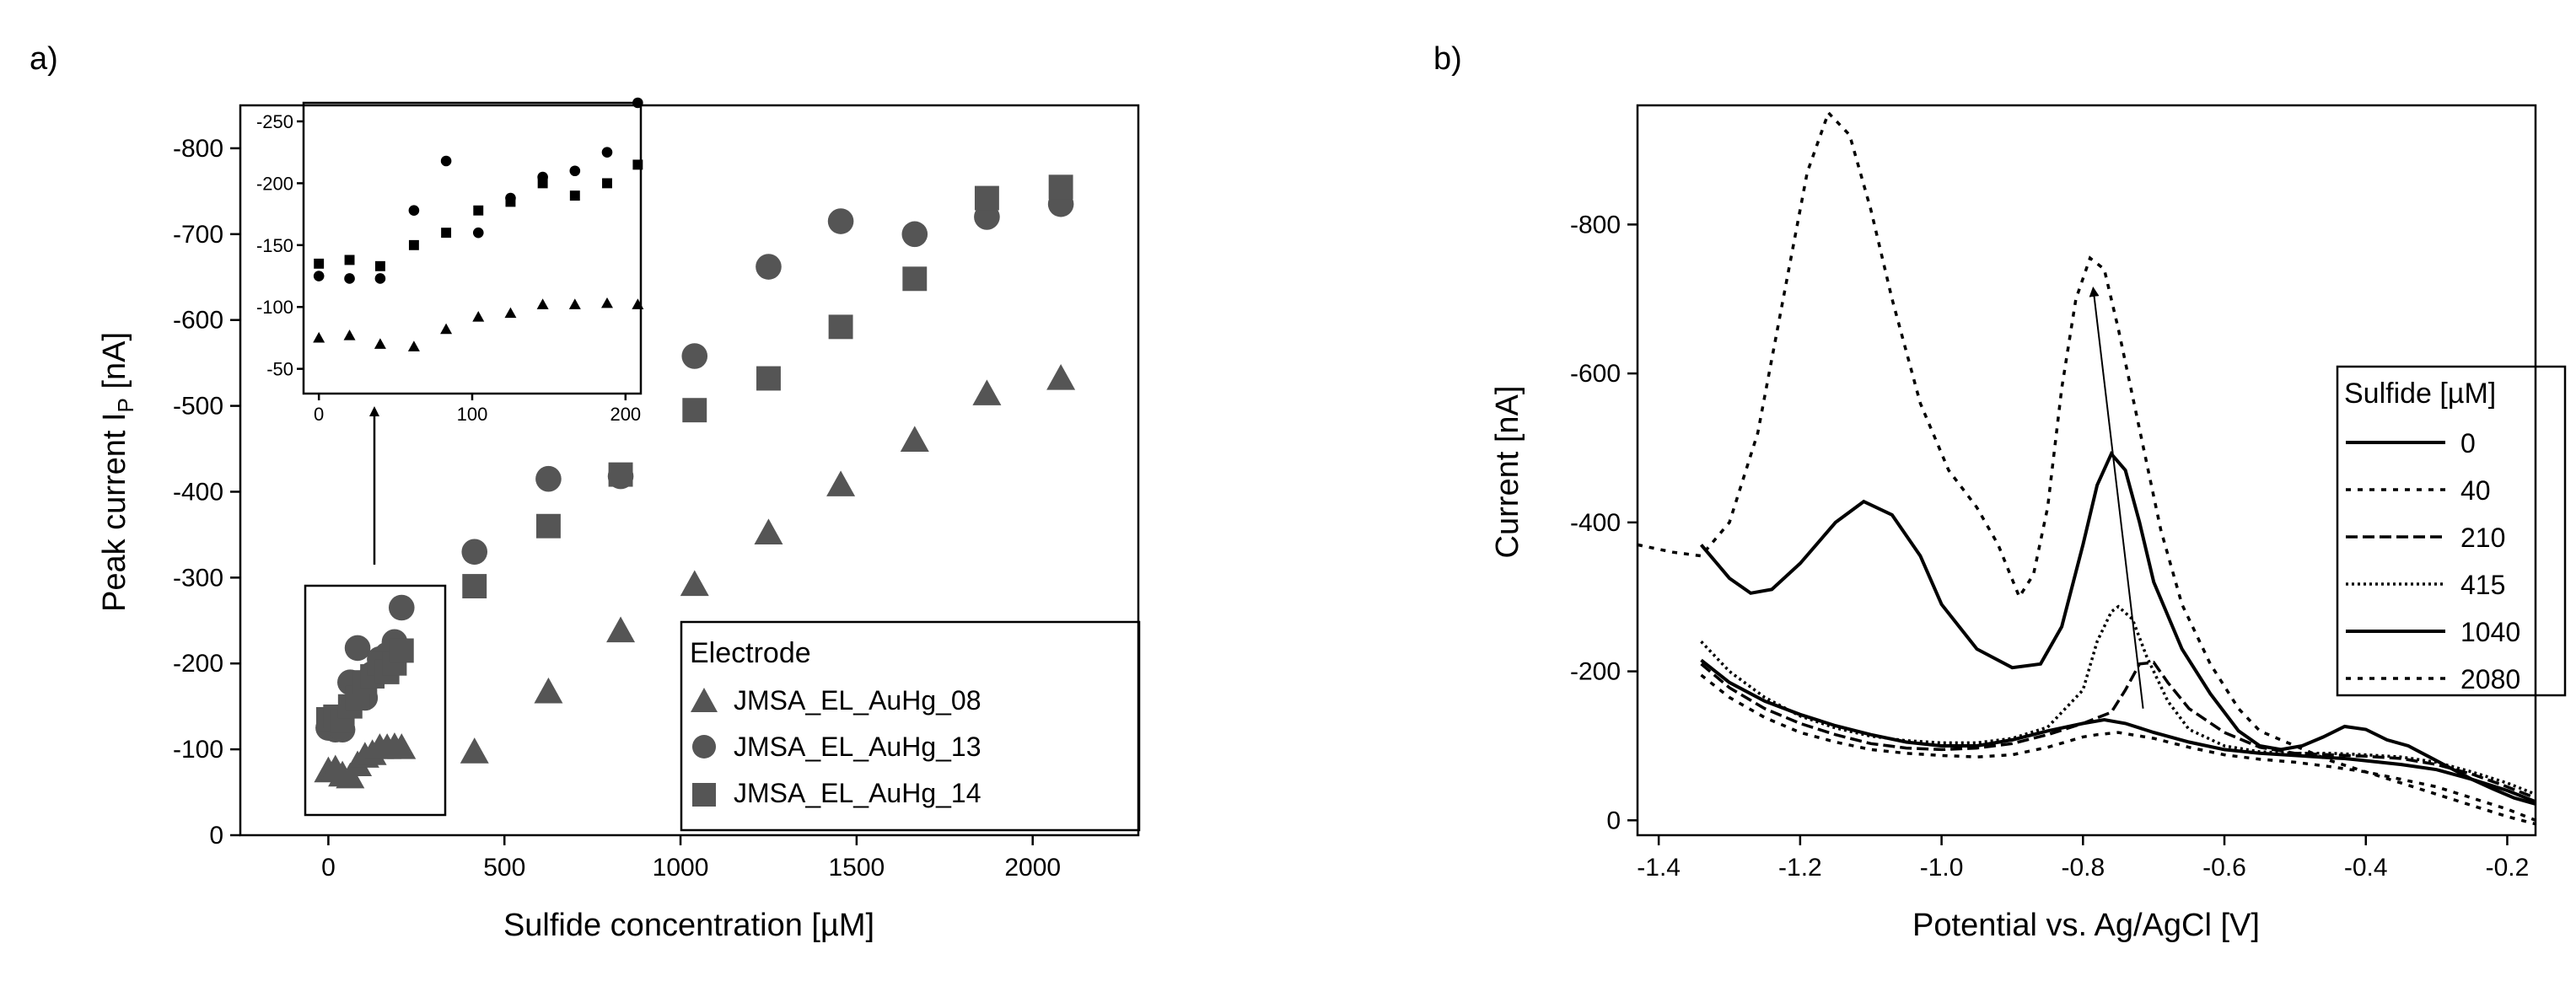 The width and height of the screenshot is (2576, 981). Describe the element at coordinates (1659, 868) in the screenshot. I see `x-tick-label: -1.4` at that location.